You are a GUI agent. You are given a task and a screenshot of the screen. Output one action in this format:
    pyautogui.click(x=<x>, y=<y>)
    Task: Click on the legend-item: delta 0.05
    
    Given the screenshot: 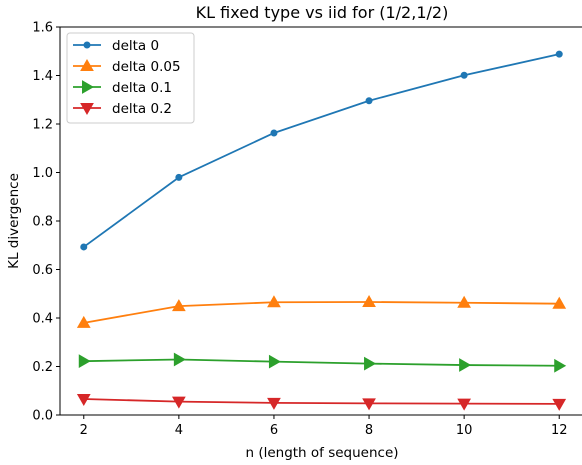 What is the action you would take?
    pyautogui.click(x=127, y=66)
    